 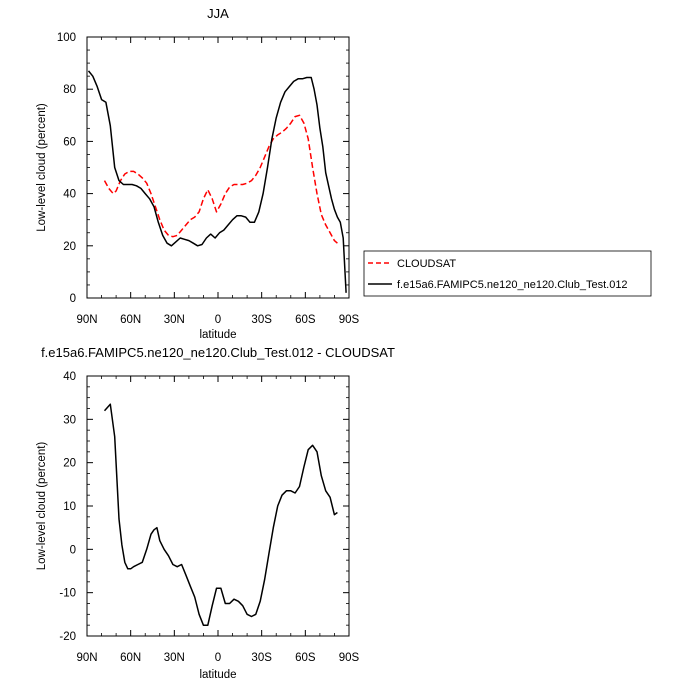 What do you see at coordinates (426, 264) in the screenshot?
I see `legend-label-cloudsat: CLOUDSAT` at bounding box center [426, 264].